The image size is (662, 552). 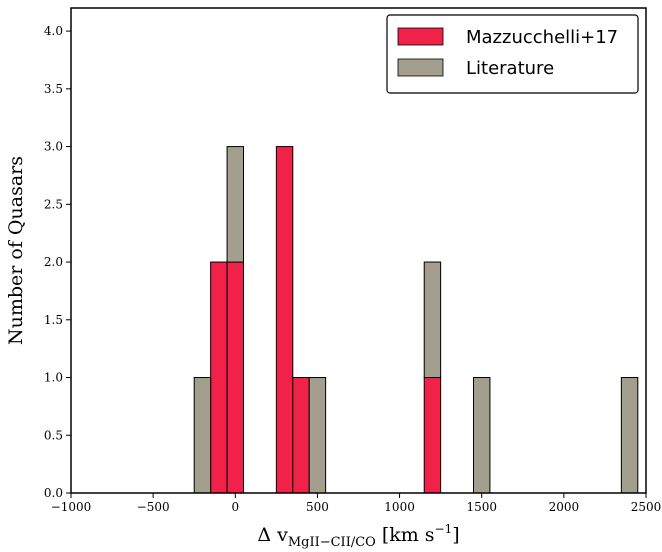 I want to click on y-tick-label: 0.0, so click(x=53, y=493).